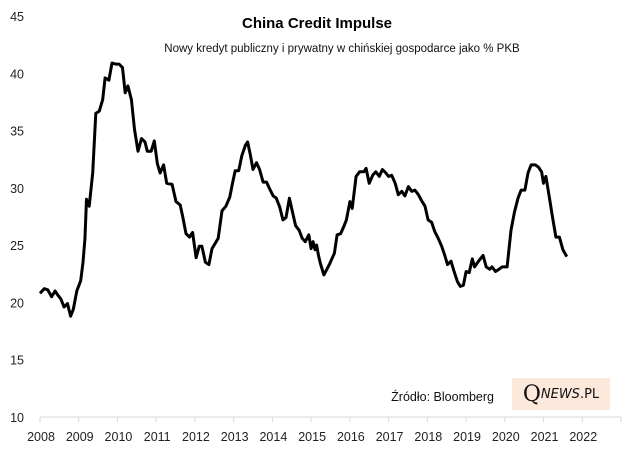 The image size is (636, 454). What do you see at coordinates (17, 74) in the screenshot?
I see `y-tick-label: 40` at bounding box center [17, 74].